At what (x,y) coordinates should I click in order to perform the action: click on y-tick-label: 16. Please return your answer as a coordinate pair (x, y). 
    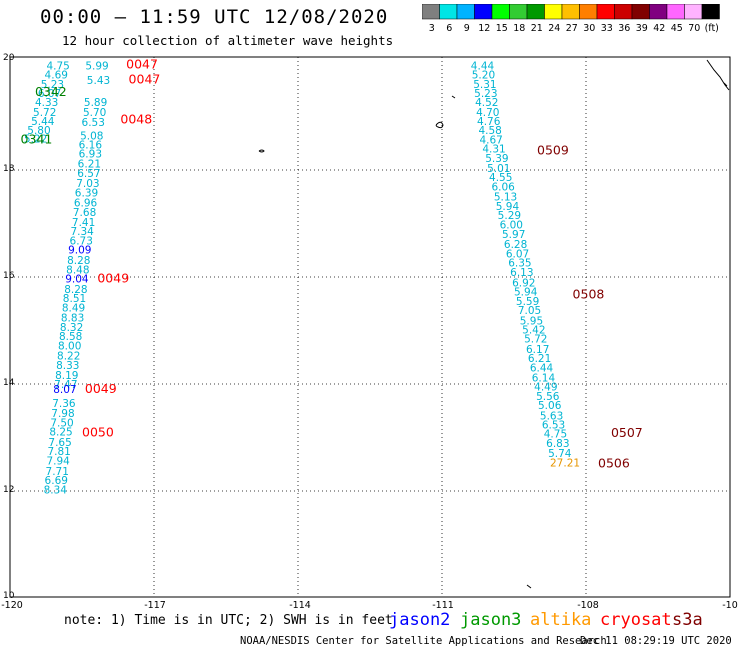
    Looking at the image, I should click on (9, 276).